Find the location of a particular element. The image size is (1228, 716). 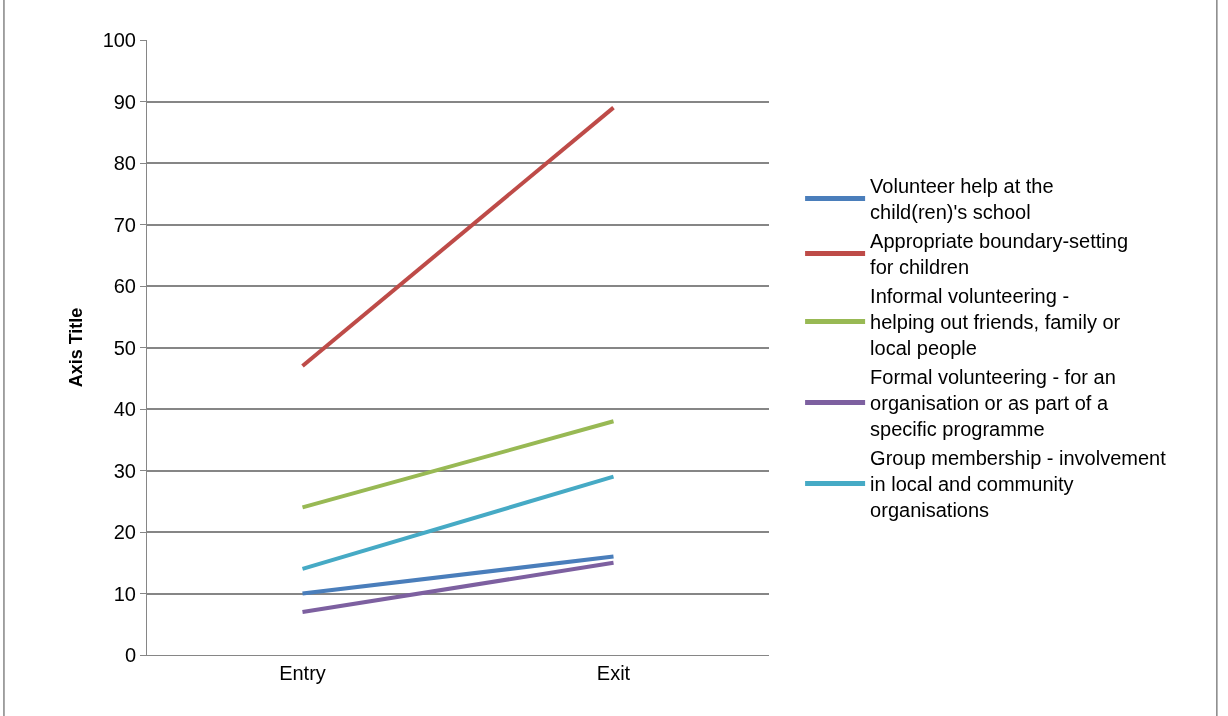

y-axis-title: Axis Title is located at coordinates (75, 347).